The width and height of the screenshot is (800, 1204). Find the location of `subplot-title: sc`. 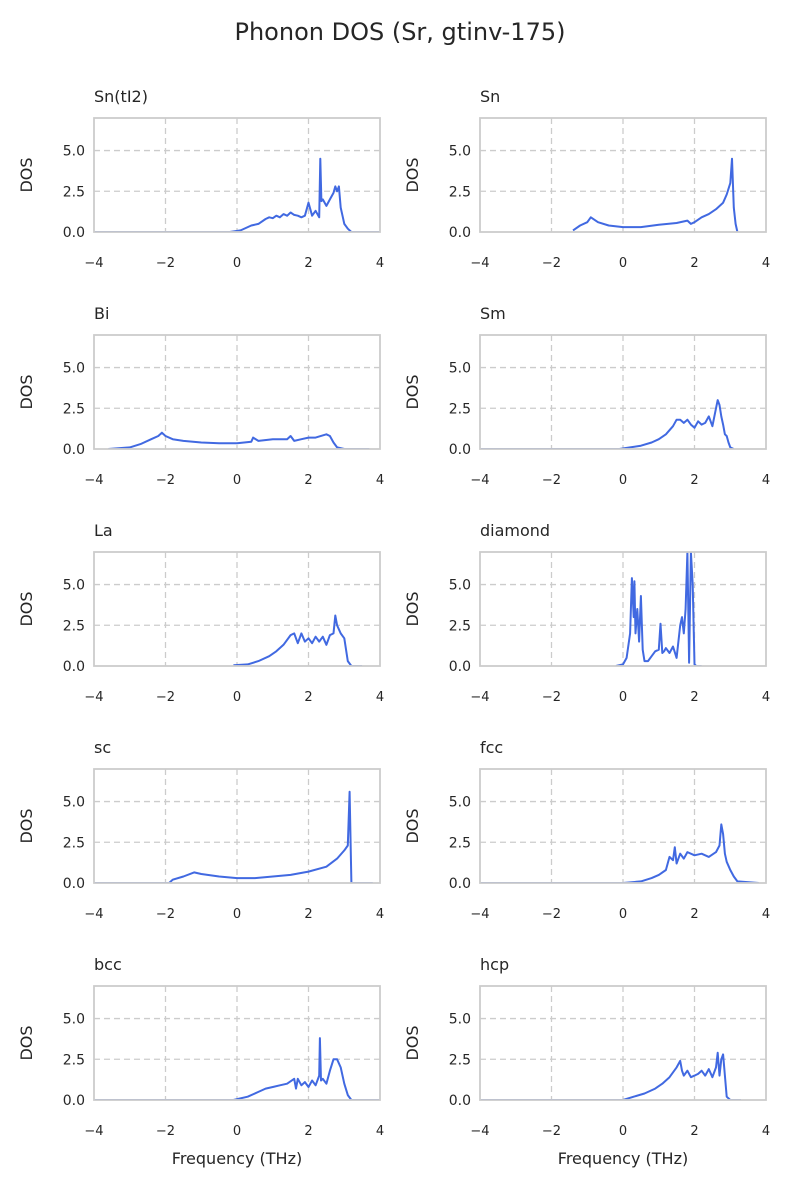

subplot-title: sc is located at coordinates (102, 747).